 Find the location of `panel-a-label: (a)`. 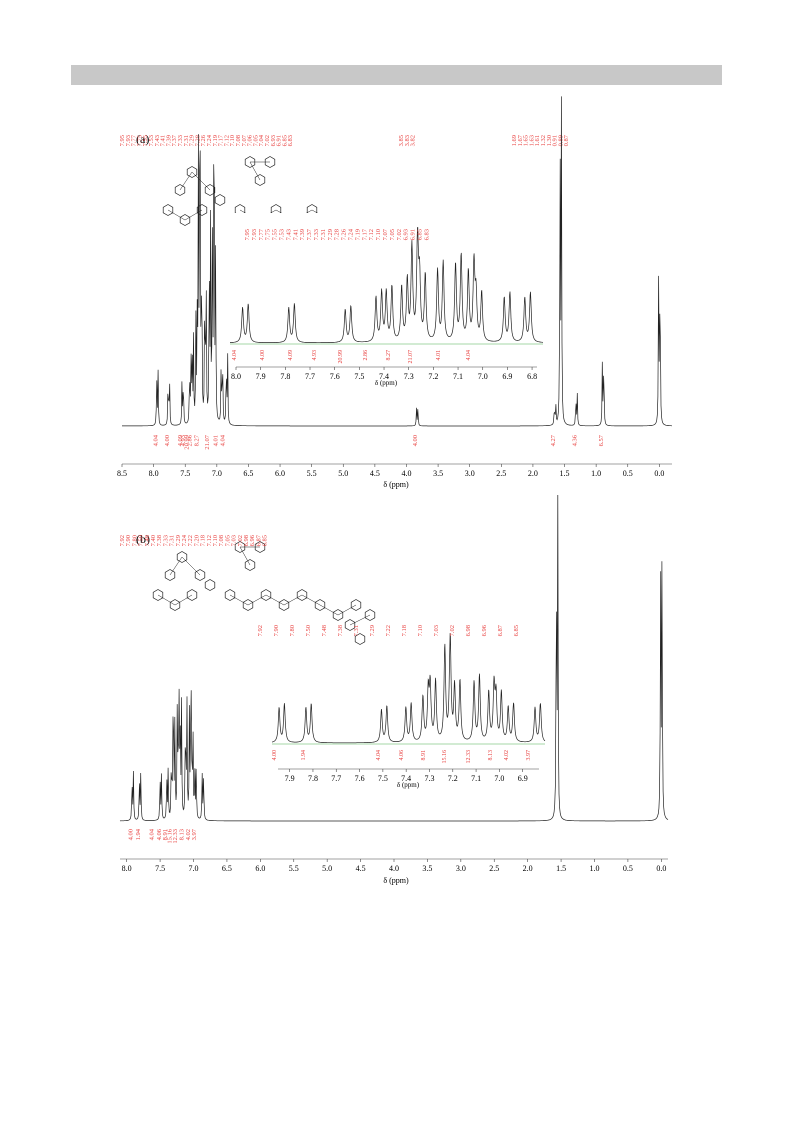

panel-a-label: (a) is located at coordinates (142, 139).